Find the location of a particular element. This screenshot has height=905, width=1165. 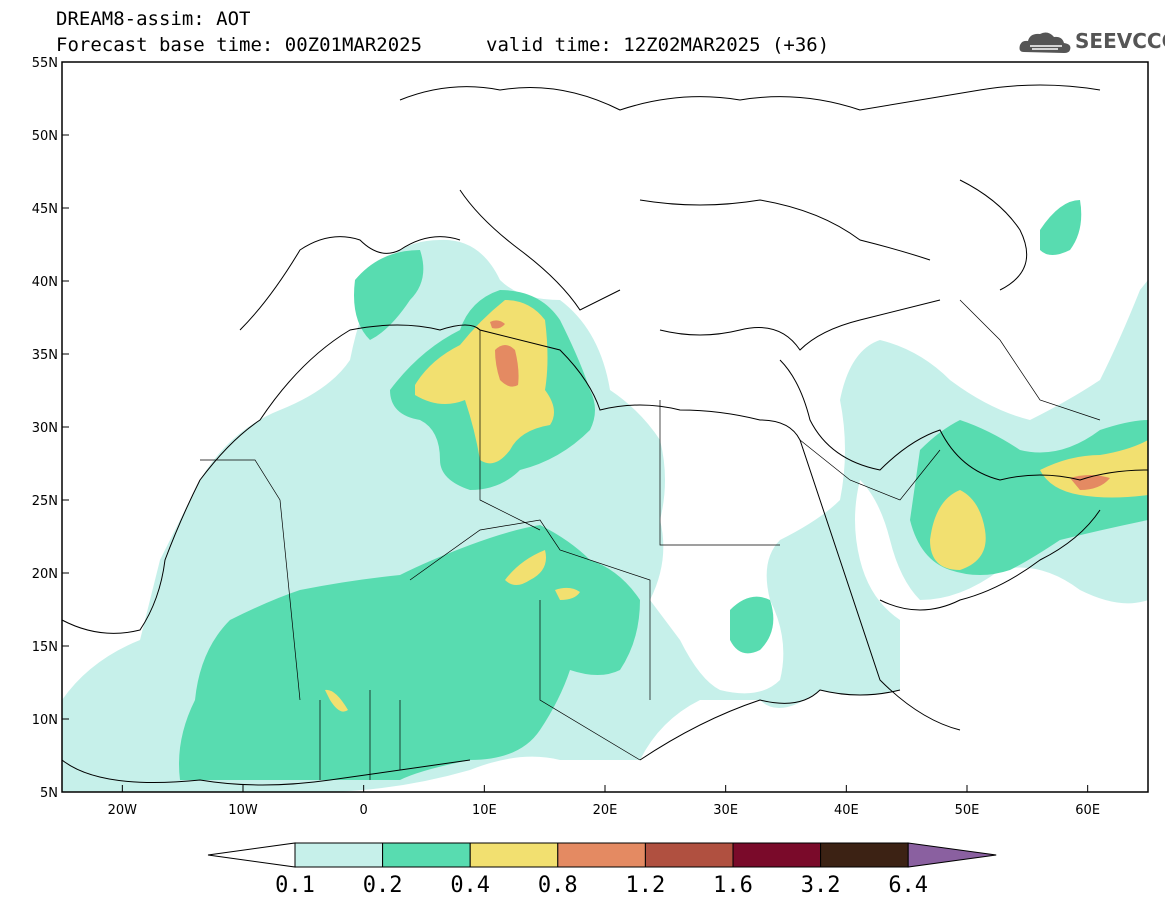

colorbar-label: 1.2 is located at coordinates (646, 885).